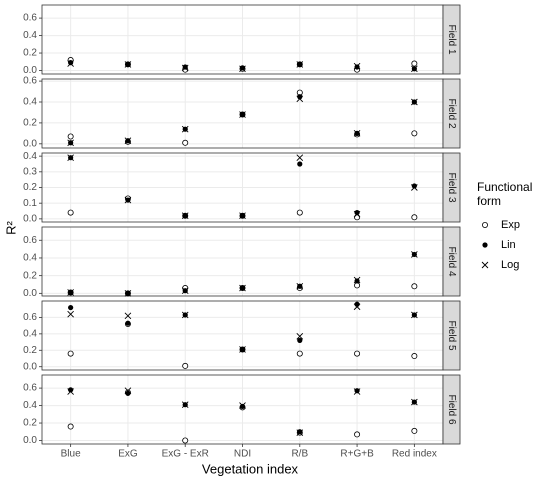 Image resolution: width=550 pixels, height=478 pixels. What do you see at coordinates (250, 468) in the screenshot?
I see `x-axis-label: Vegetation index` at bounding box center [250, 468].